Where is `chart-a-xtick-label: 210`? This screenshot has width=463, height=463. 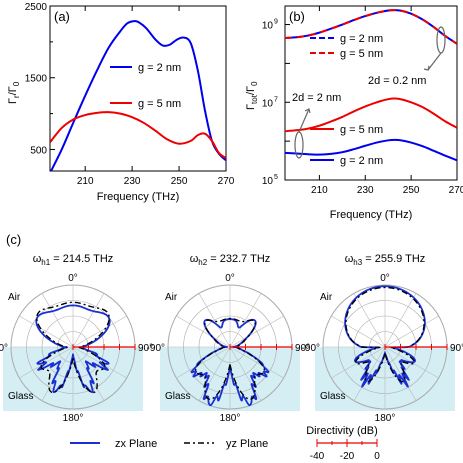
chart-a-xtick-label: 210 is located at coordinates (85, 181).